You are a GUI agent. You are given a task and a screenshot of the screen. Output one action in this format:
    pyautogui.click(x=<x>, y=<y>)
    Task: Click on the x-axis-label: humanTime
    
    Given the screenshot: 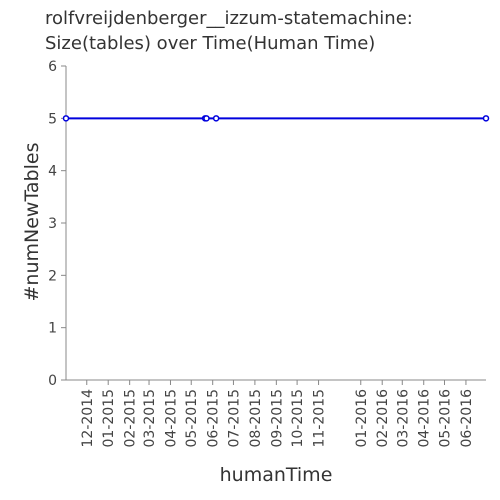 What is the action you would take?
    pyautogui.click(x=276, y=475)
    